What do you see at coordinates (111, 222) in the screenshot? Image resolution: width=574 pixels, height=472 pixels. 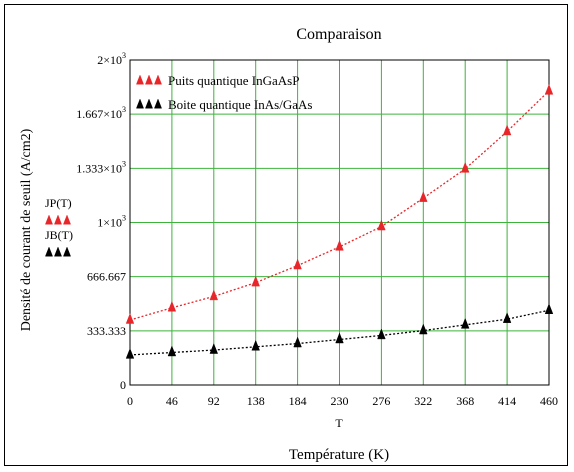 I see `y-tick-label: 1×10³` at bounding box center [111, 222].